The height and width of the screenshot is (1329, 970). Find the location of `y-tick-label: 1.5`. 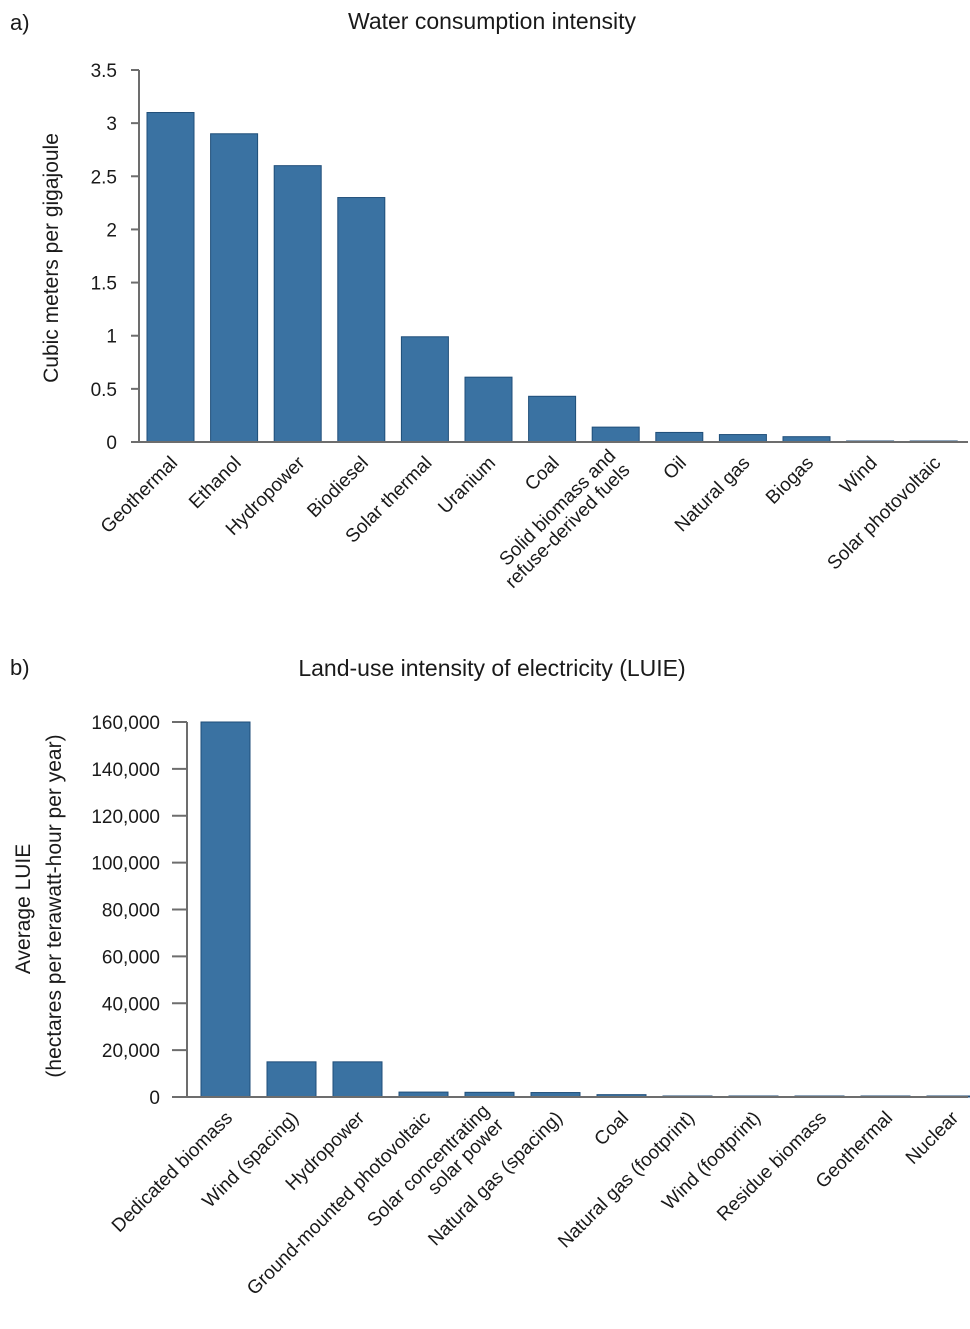

y-tick-label: 1.5 is located at coordinates (104, 284).